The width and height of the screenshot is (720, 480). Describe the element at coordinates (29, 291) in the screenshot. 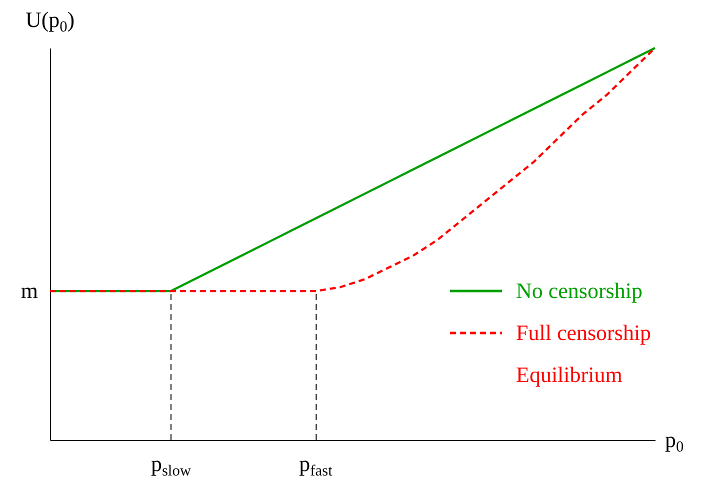

I see `text: m` at that location.